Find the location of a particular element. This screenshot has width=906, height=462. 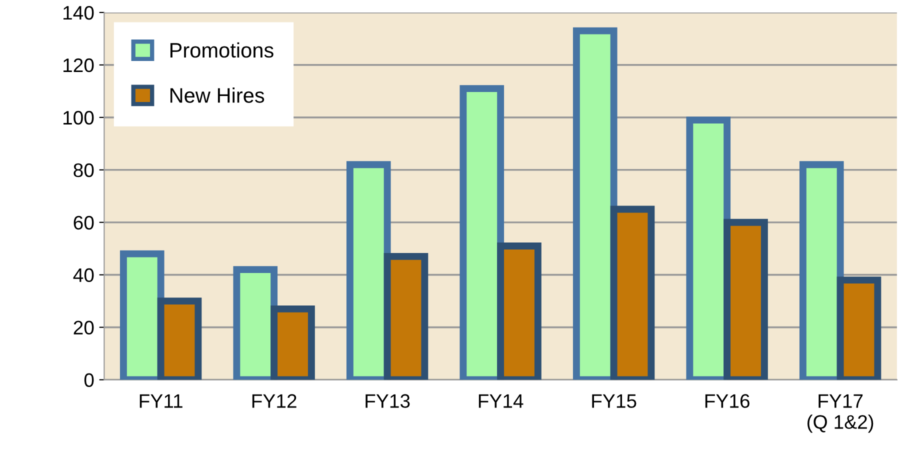

y-tick-label: 0 is located at coordinates (89, 380).